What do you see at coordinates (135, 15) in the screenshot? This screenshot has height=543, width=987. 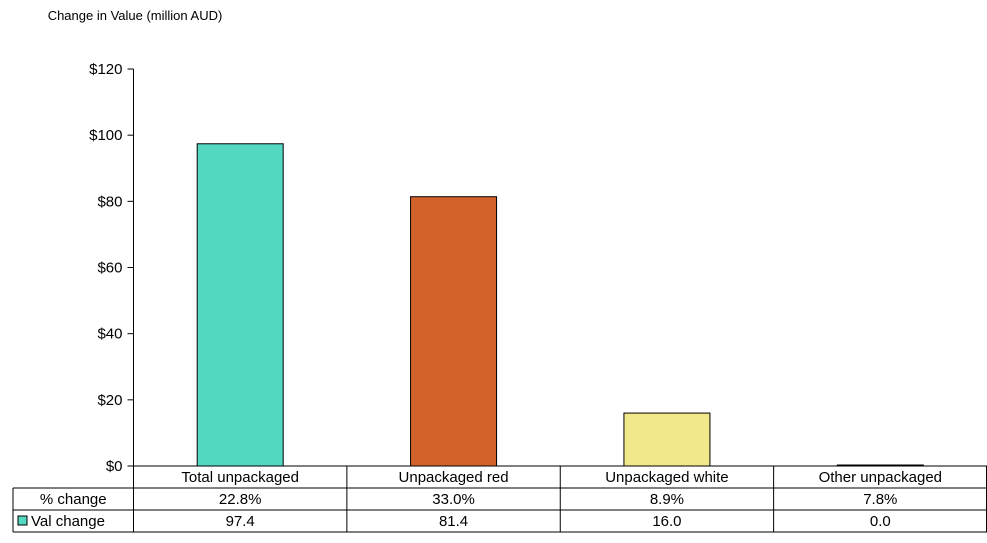 I see `y-axis-title: Change in Value (million AUD)` at bounding box center [135, 15].